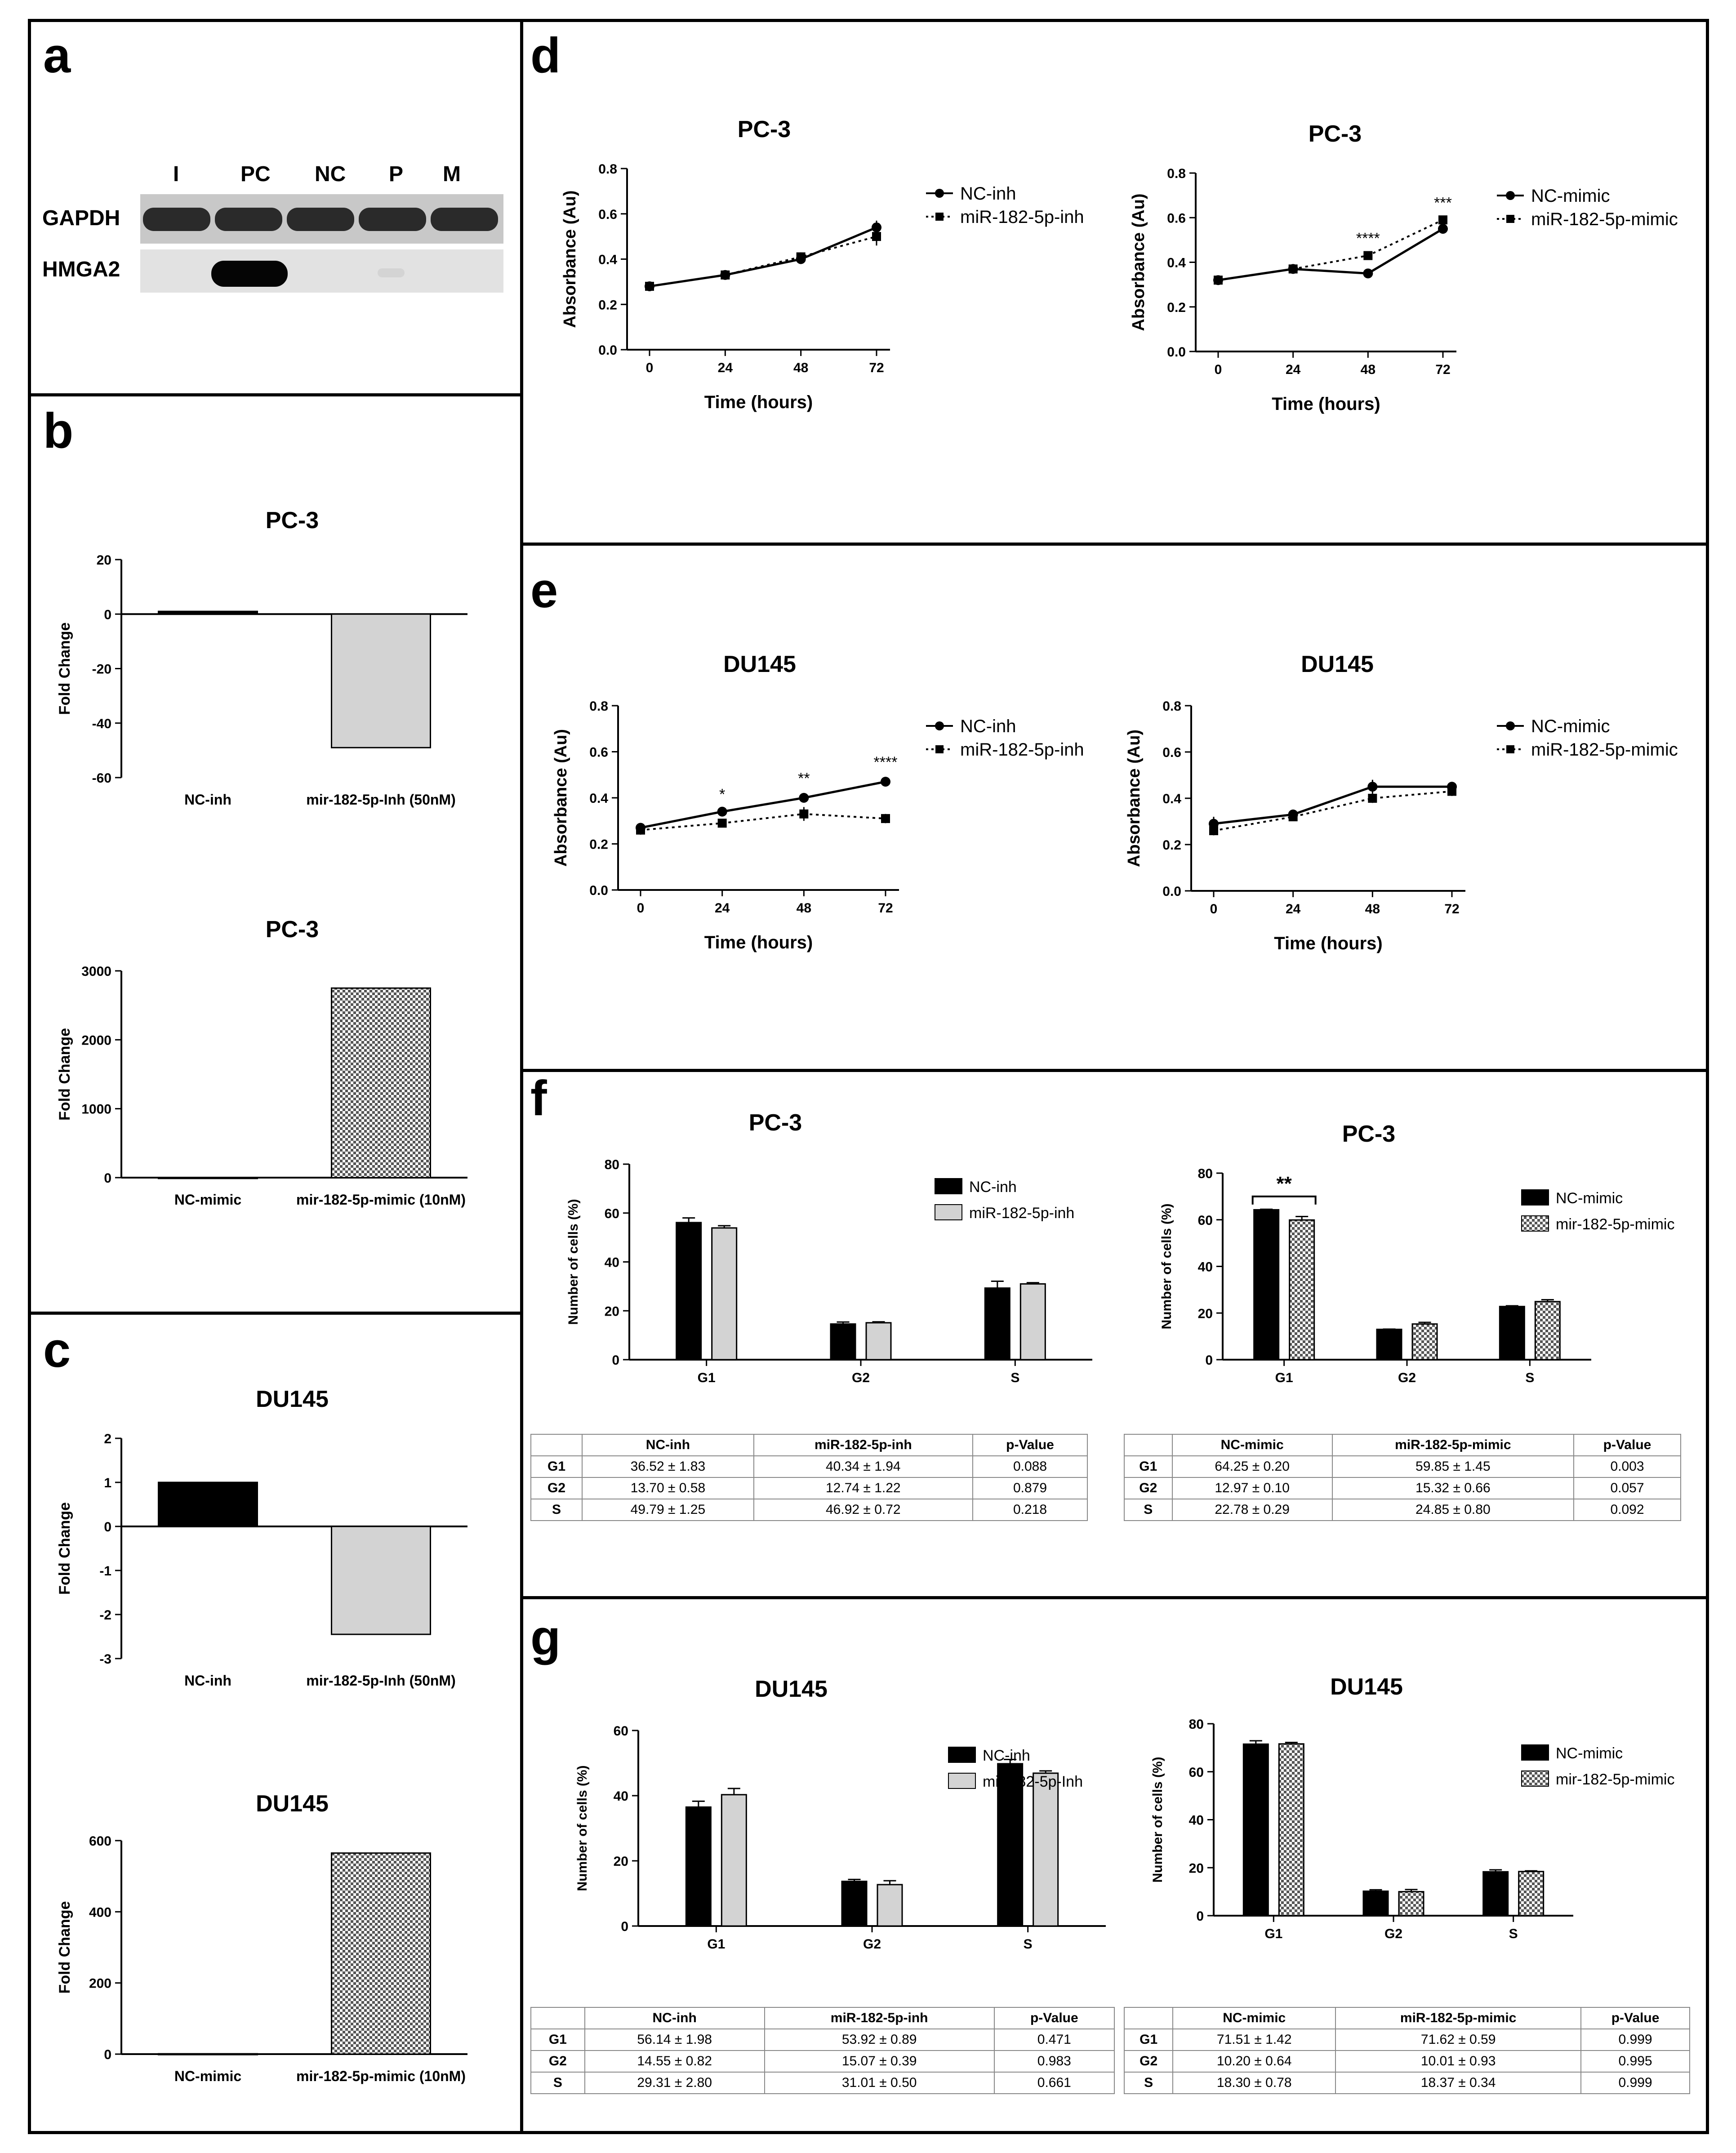  What do you see at coordinates (1458, 2040) in the screenshot?
I see `table-cell: 71.62 ± 0.59` at bounding box center [1458, 2040].